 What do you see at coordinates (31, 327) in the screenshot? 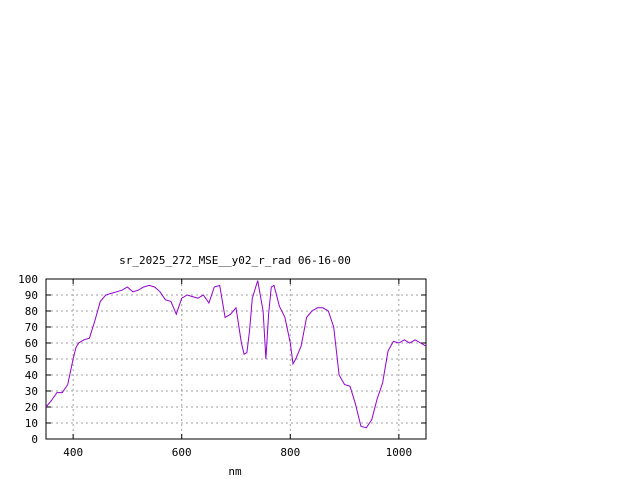
I see `y-tick-label: 70` at bounding box center [31, 327].